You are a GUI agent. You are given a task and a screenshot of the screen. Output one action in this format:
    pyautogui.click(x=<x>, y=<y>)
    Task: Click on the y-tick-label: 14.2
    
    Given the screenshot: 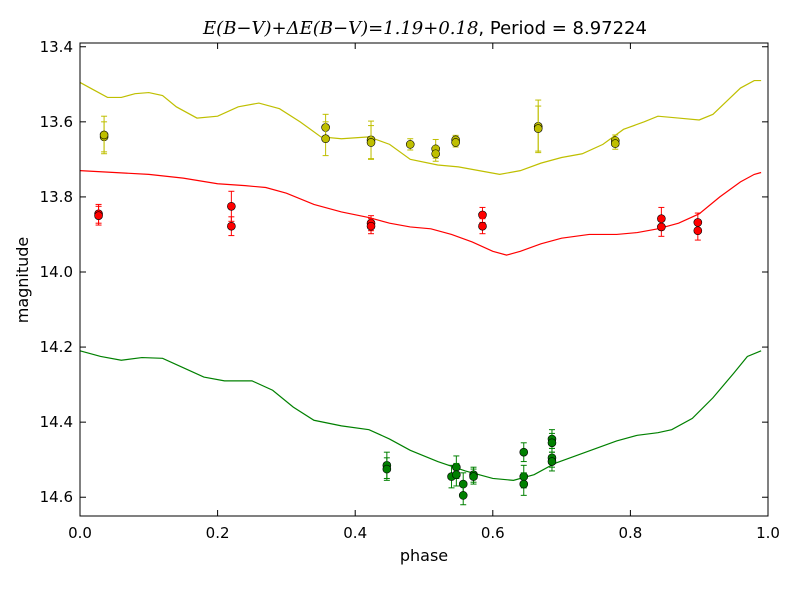 What is the action you would take?
    pyautogui.click(x=56, y=347)
    